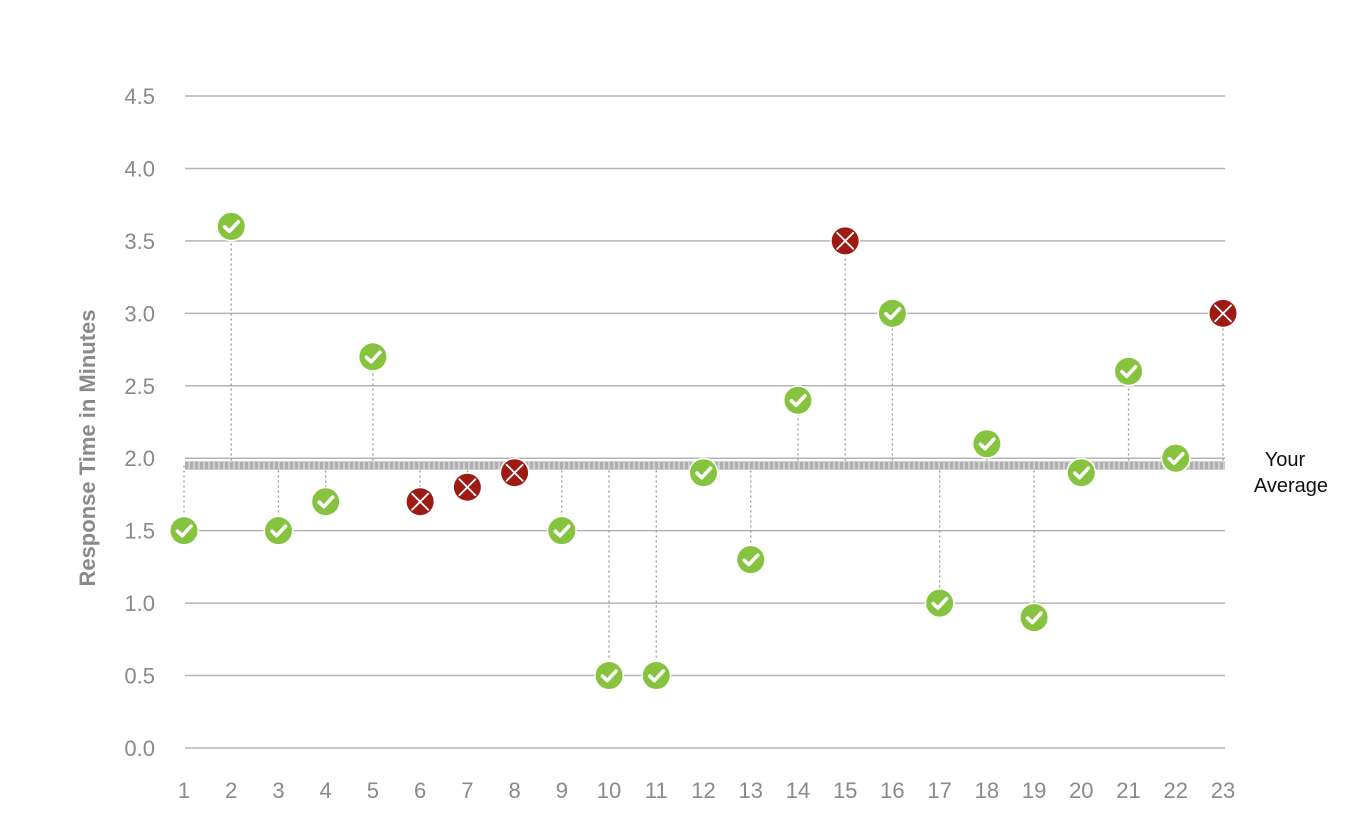 The height and width of the screenshot is (824, 1356). Describe the element at coordinates (656, 790) in the screenshot. I see `x-tick-label: 11` at that location.